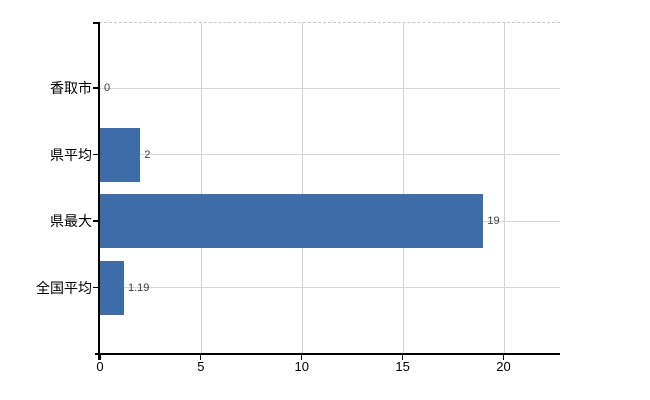 This screenshot has height=400, width=650. Describe the element at coordinates (493, 221) in the screenshot. I see `value-label: 19` at that location.